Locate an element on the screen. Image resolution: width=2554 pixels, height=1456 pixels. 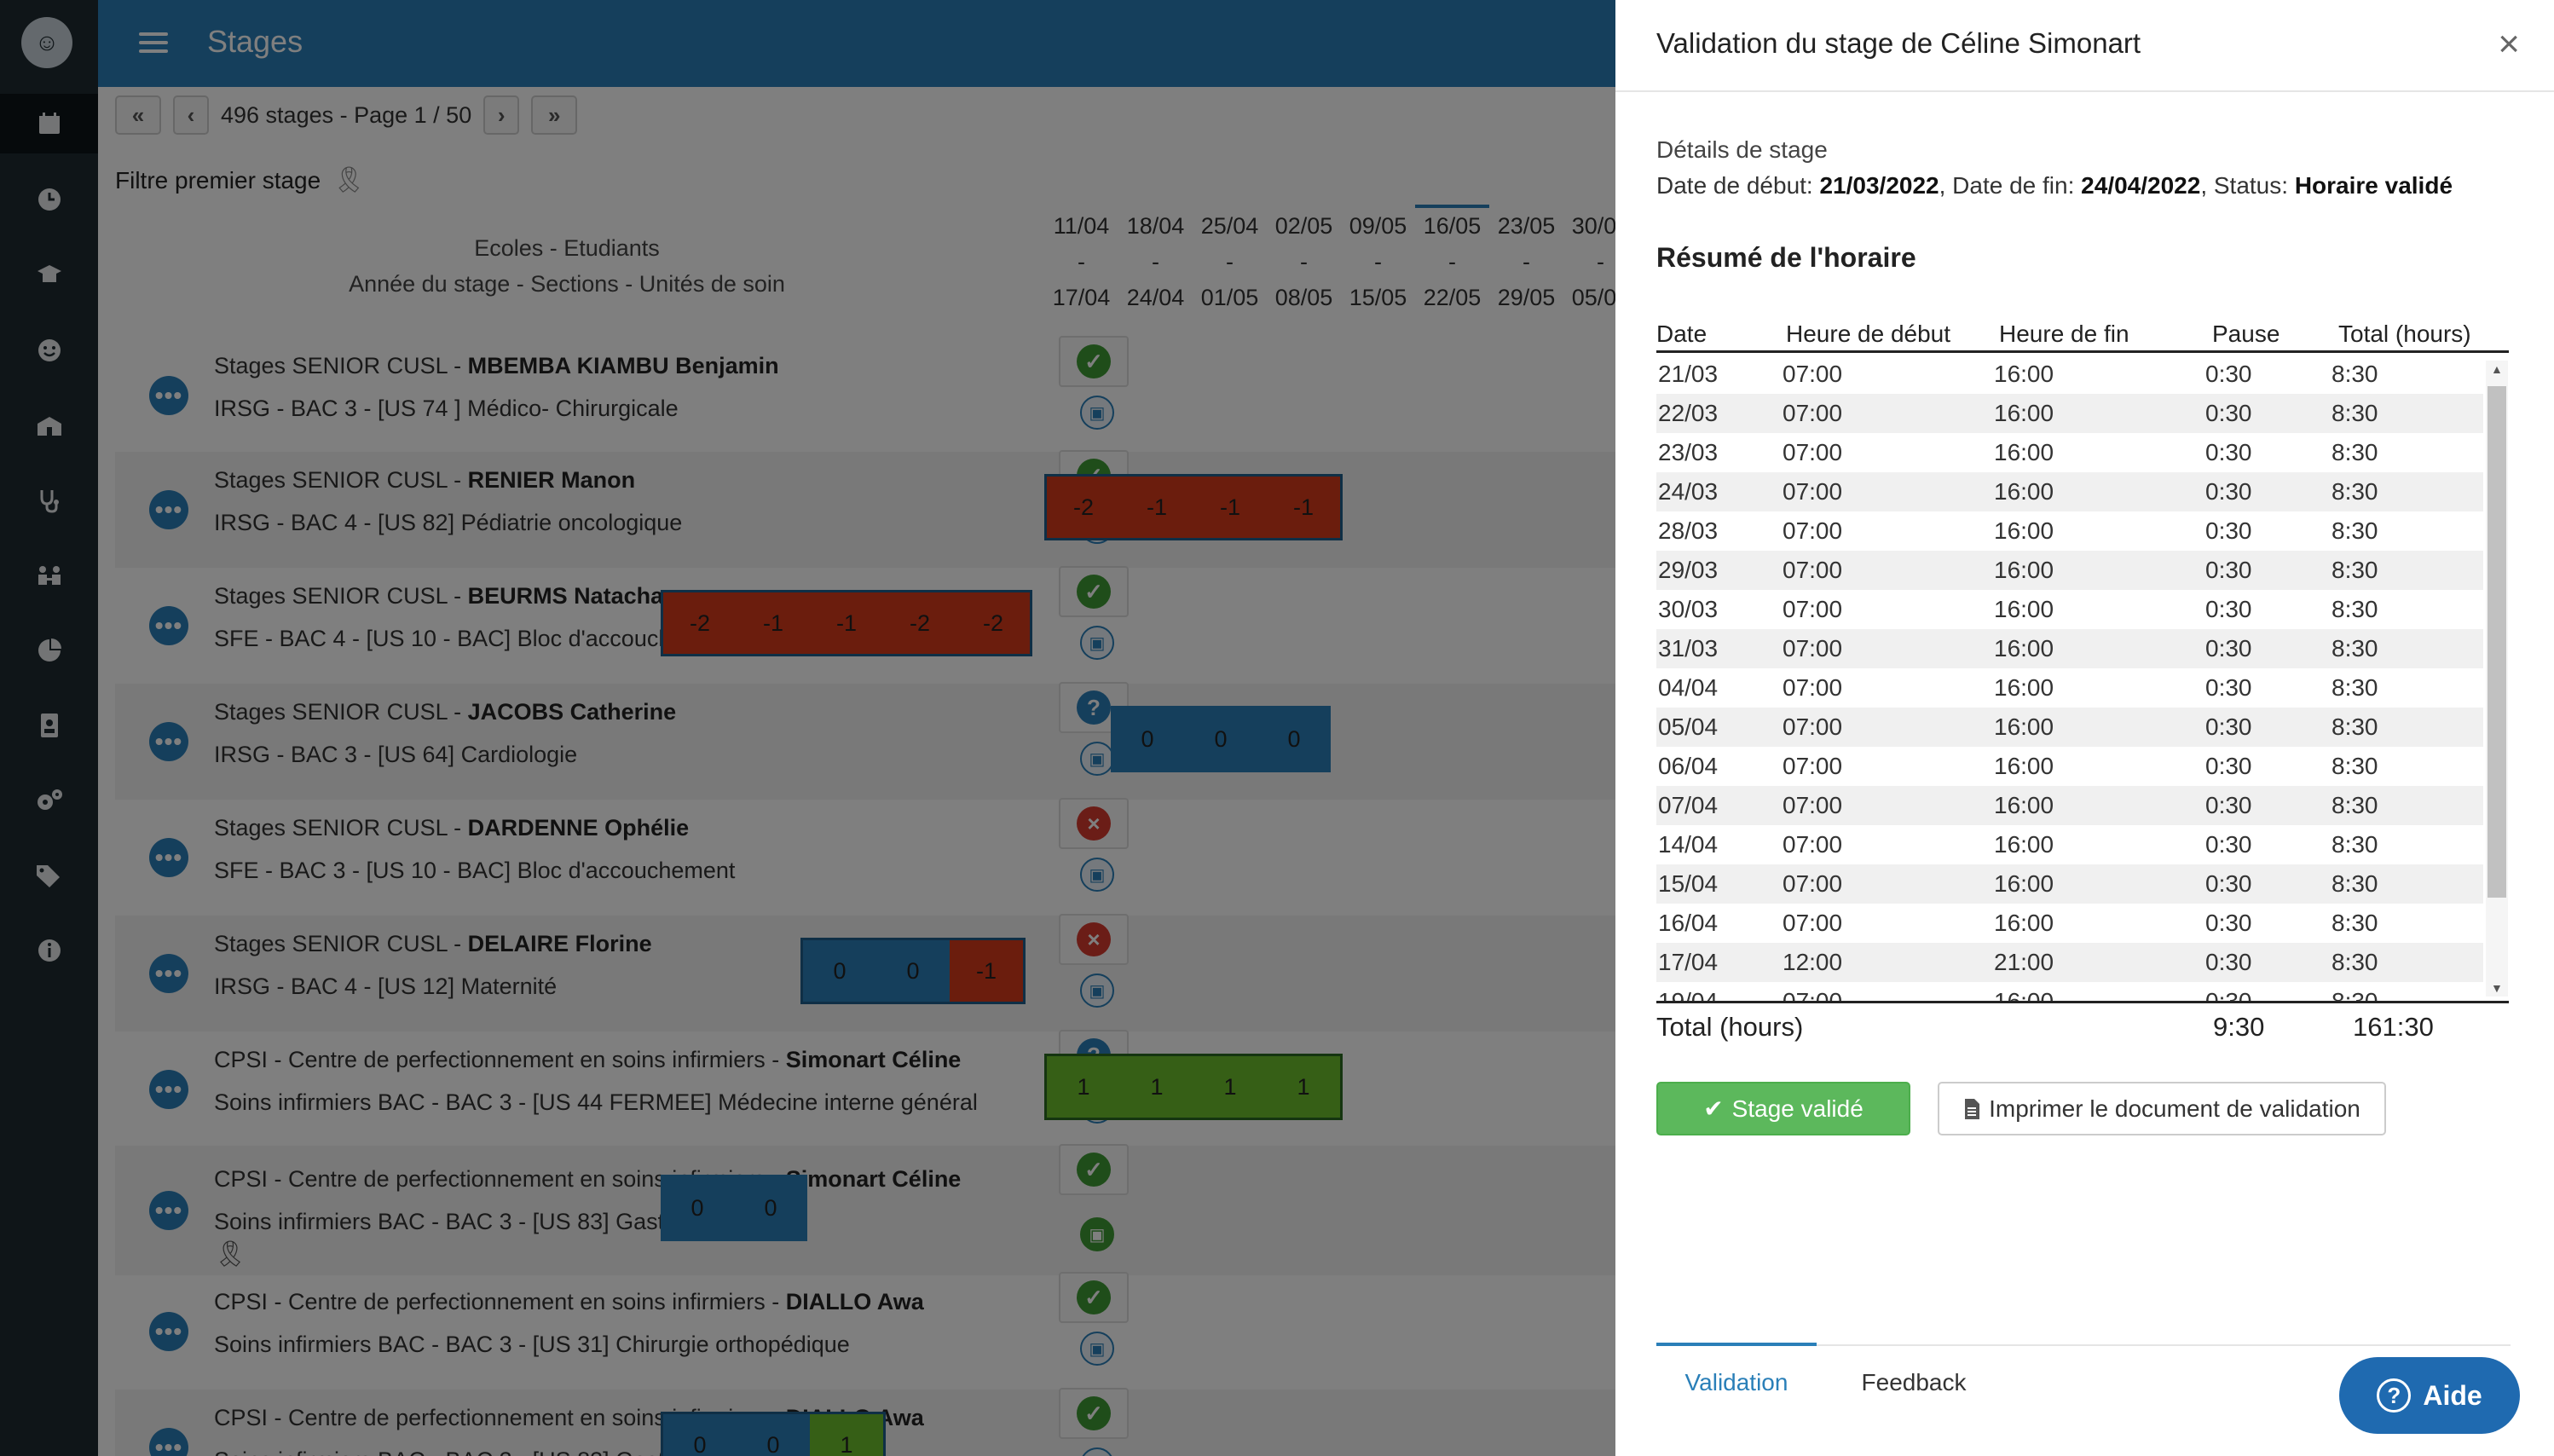
total-label: Total (hours) is located at coordinates (1730, 1027).